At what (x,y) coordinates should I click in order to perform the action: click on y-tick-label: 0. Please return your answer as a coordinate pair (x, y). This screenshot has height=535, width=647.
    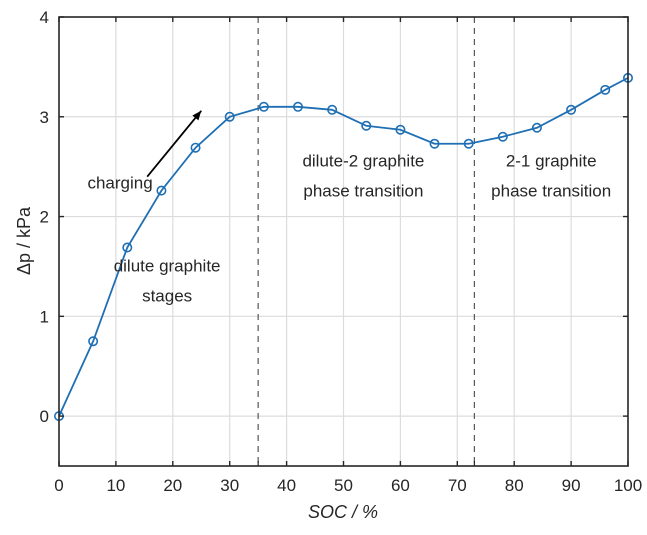
    Looking at the image, I should click on (44, 416).